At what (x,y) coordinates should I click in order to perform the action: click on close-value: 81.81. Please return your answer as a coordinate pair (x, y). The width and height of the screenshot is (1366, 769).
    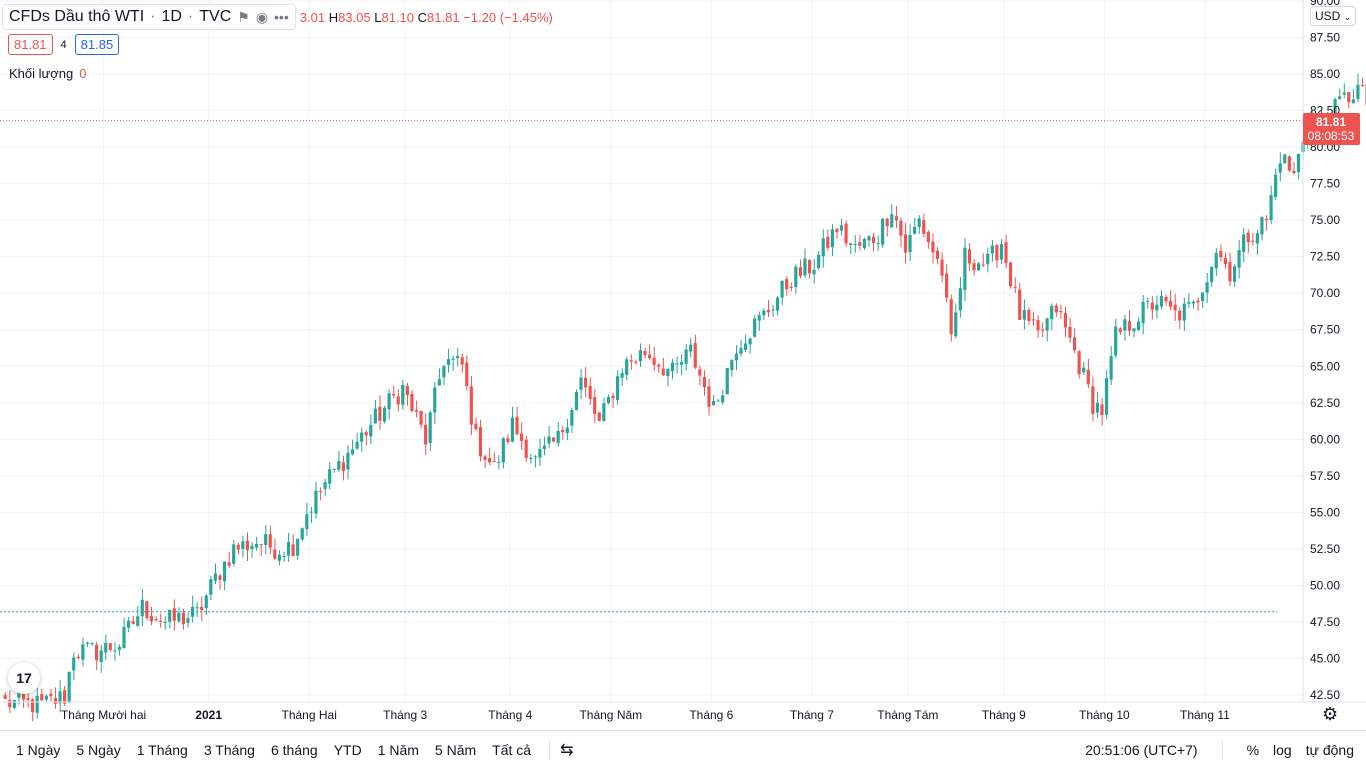
    Looking at the image, I should click on (443, 17).